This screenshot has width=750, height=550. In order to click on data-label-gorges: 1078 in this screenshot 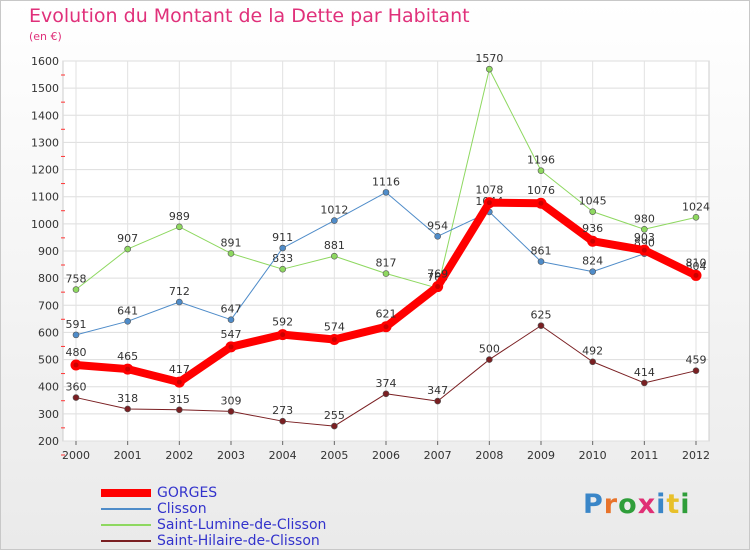, I will do `click(489, 190)`.